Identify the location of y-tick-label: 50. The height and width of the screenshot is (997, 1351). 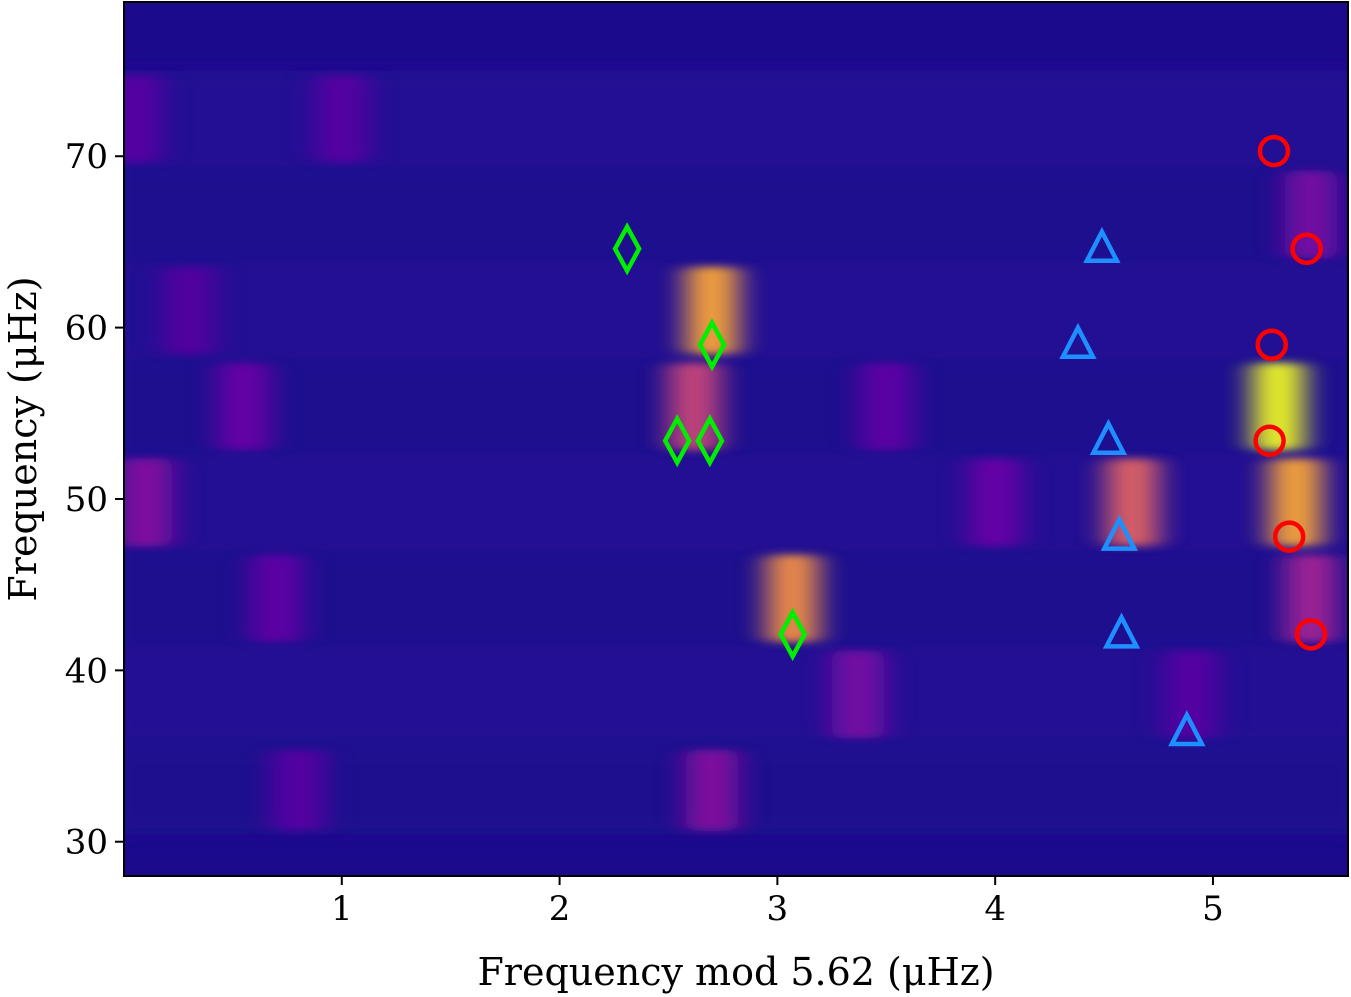
(86, 500).